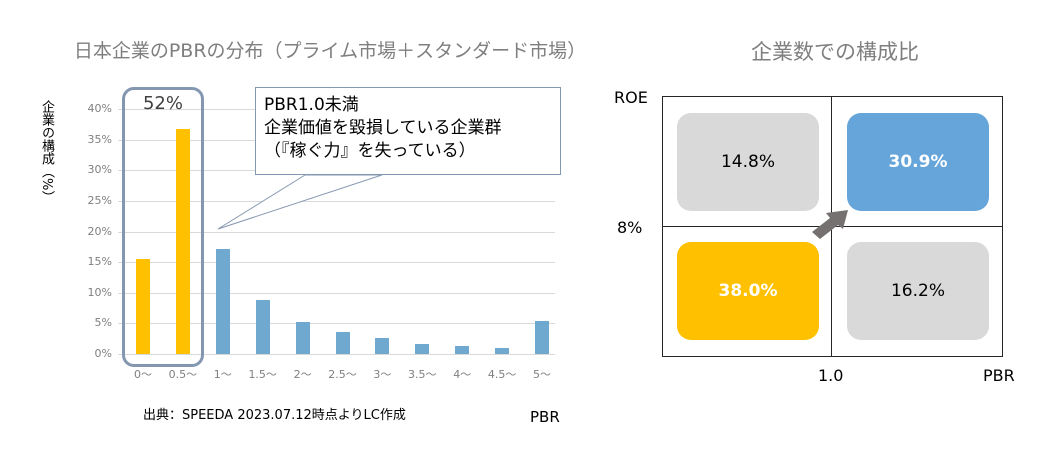 The height and width of the screenshot is (471, 1062). What do you see at coordinates (222, 374) in the screenshot?
I see `x-tick-label: 1〜` at bounding box center [222, 374].